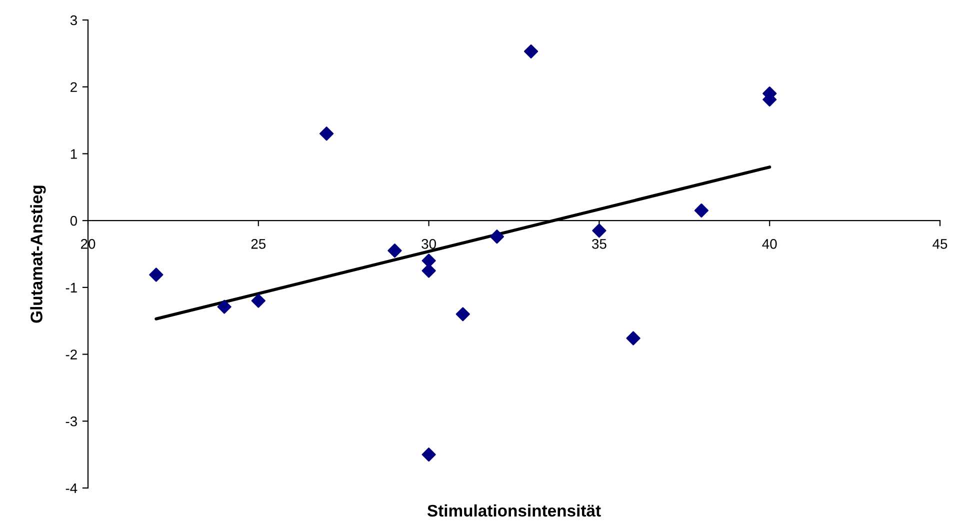 Image resolution: width=954 pixels, height=523 pixels. Describe the element at coordinates (514, 510) in the screenshot. I see `x-axis-title: Stimulationsintensität` at that location.